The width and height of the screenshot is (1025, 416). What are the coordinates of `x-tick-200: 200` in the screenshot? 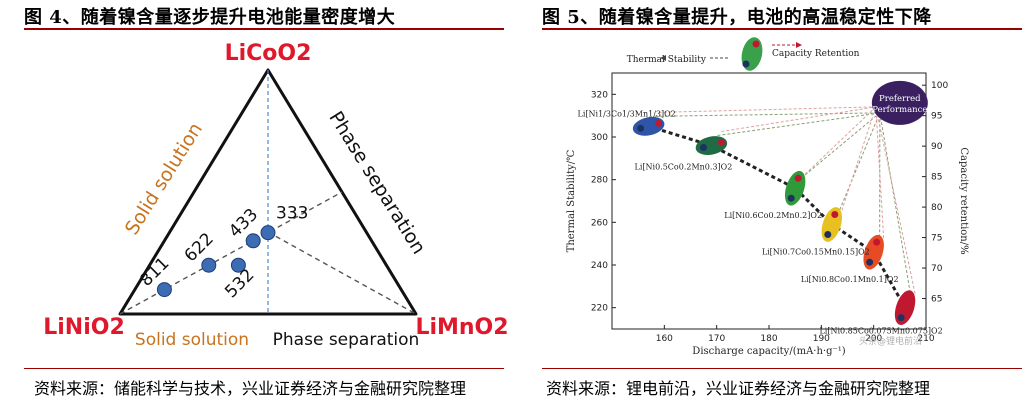 It's located at (873, 339).